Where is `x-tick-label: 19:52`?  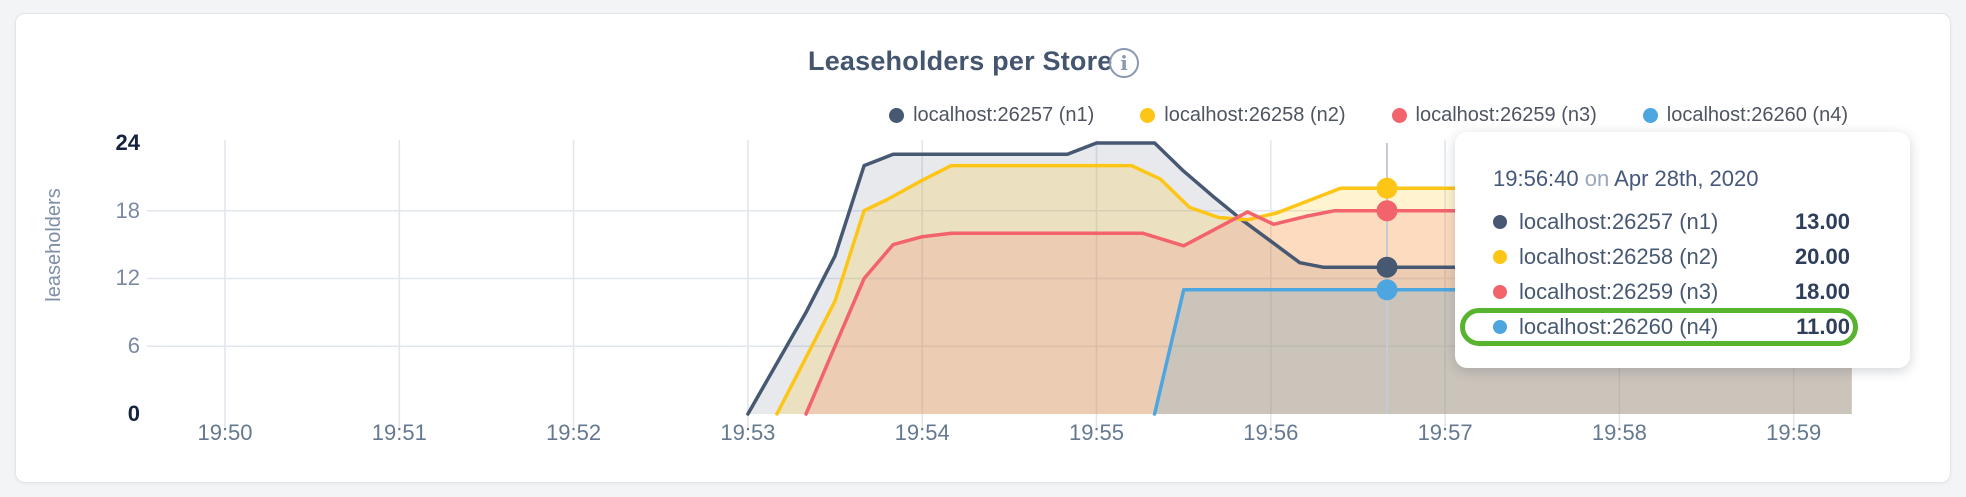
x-tick-label: 19:52 is located at coordinates (574, 432).